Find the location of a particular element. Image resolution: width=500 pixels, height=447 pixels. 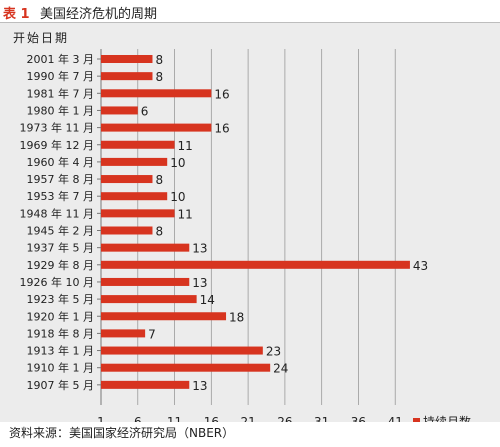

x-tick-label: 16 is located at coordinates (211, 418).